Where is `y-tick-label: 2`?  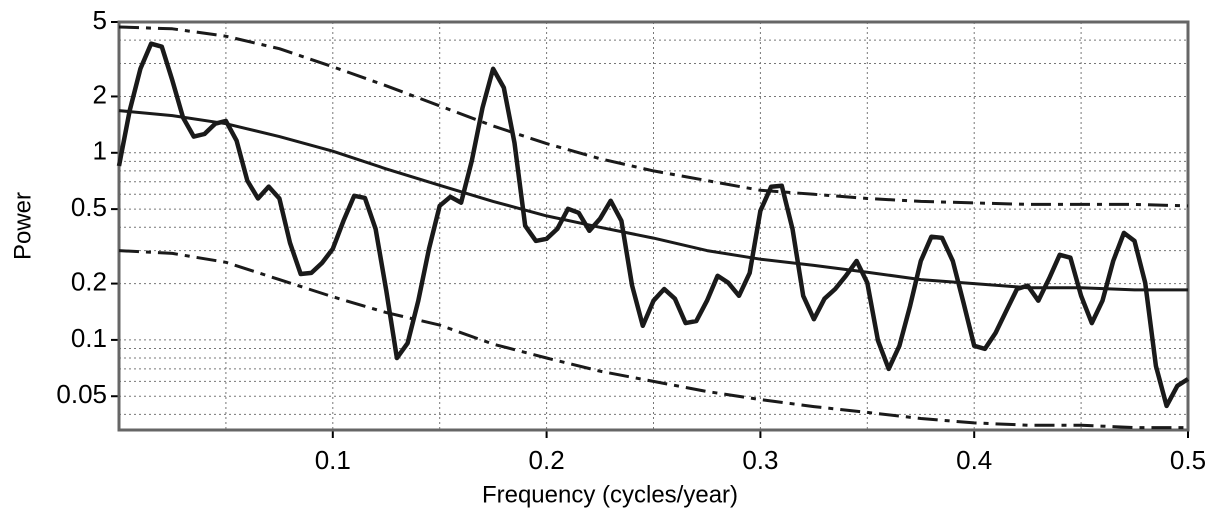 y-tick-label: 2 is located at coordinates (100, 94).